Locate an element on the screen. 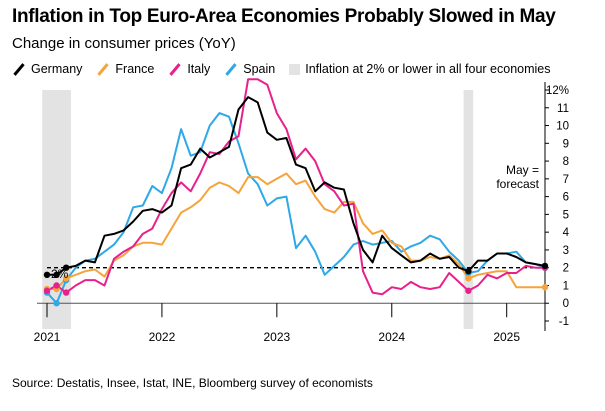  y-tick-label: 8 is located at coordinates (566, 162).